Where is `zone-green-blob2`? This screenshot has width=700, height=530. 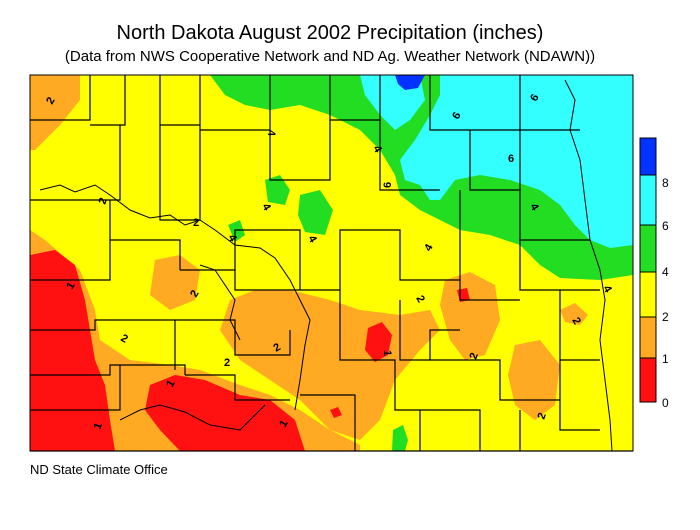 zone-green-blob2 is located at coordinates (315, 212).